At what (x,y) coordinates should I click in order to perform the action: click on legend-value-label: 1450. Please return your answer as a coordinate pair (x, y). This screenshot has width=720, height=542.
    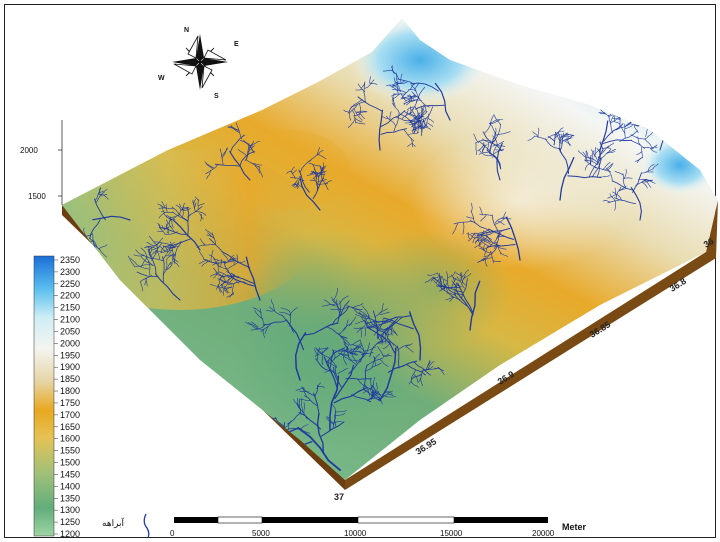
    Looking at the image, I should click on (70, 474).